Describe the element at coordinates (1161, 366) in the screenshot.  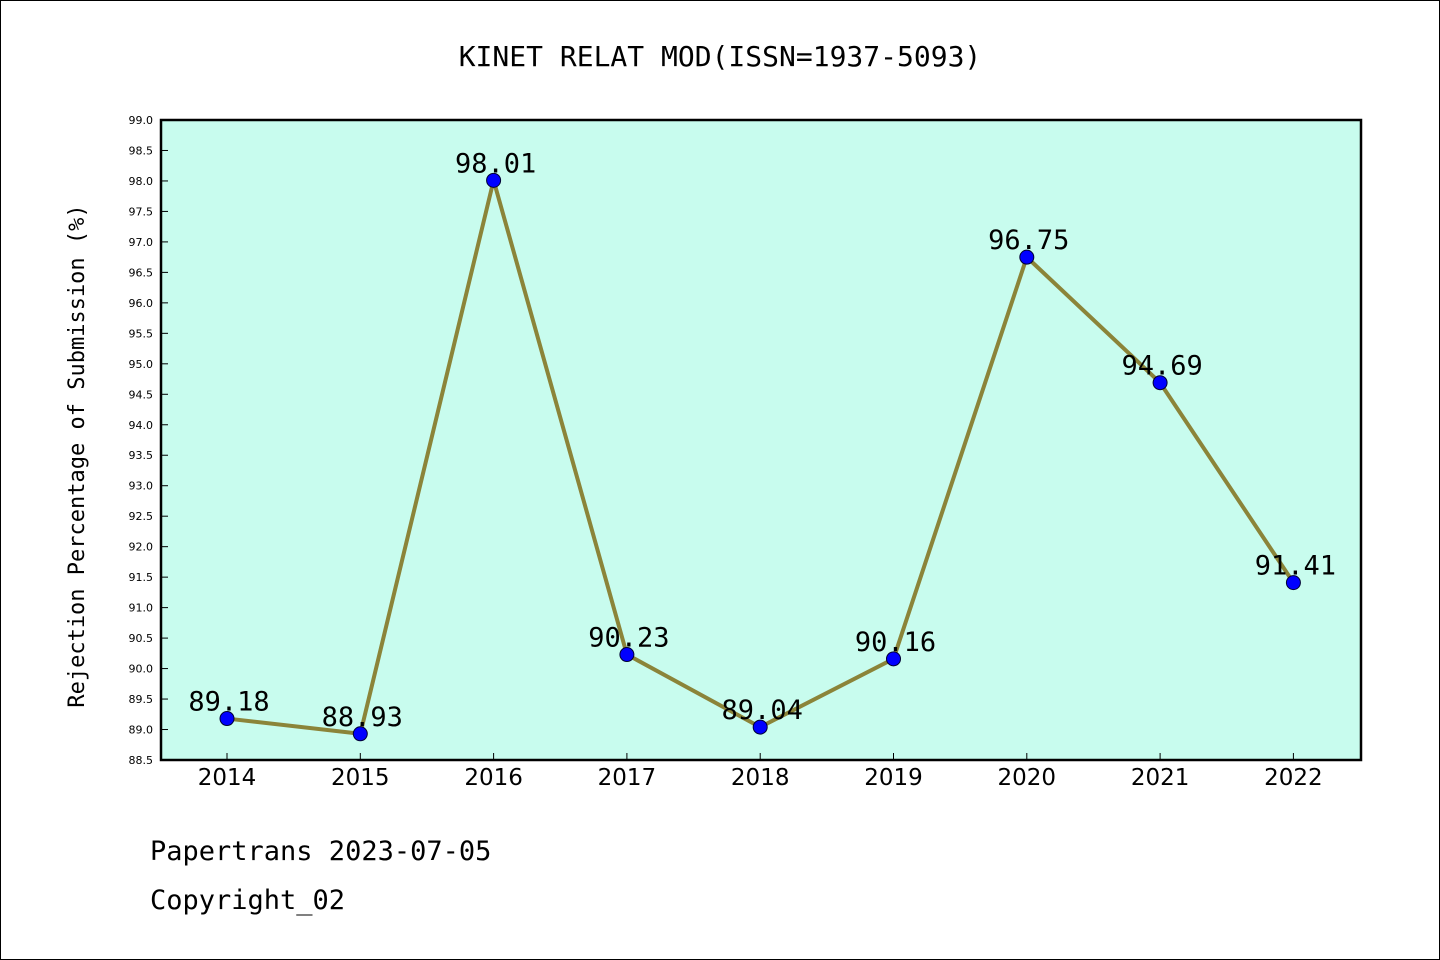
I see `data-label: 94.69` at that location.